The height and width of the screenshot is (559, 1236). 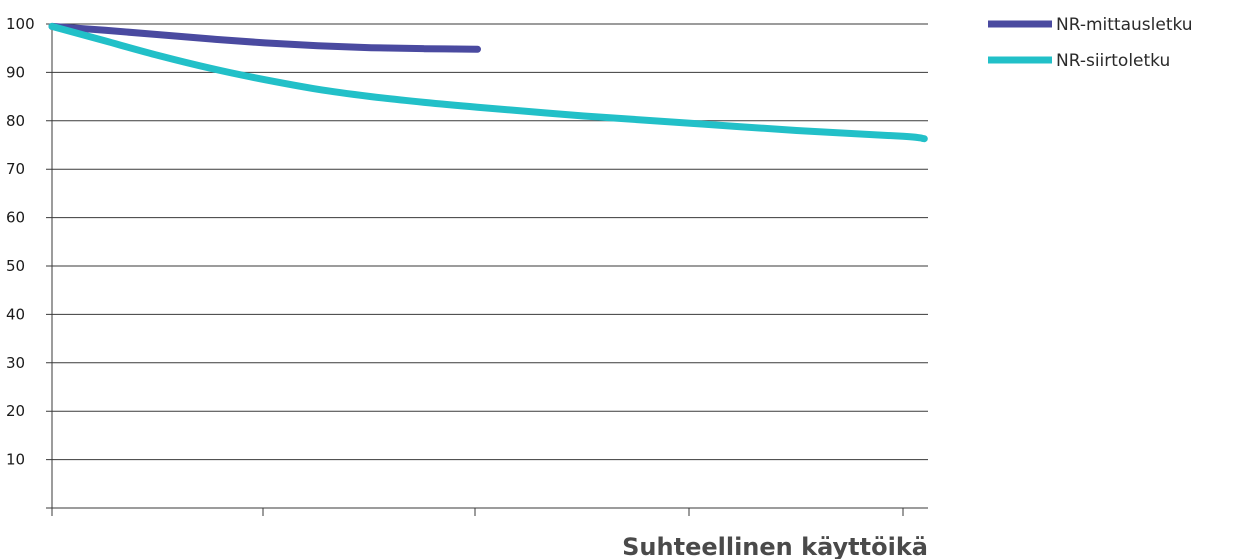 What do you see at coordinates (15, 411) in the screenshot?
I see `y-tick-label-20: 20` at bounding box center [15, 411].